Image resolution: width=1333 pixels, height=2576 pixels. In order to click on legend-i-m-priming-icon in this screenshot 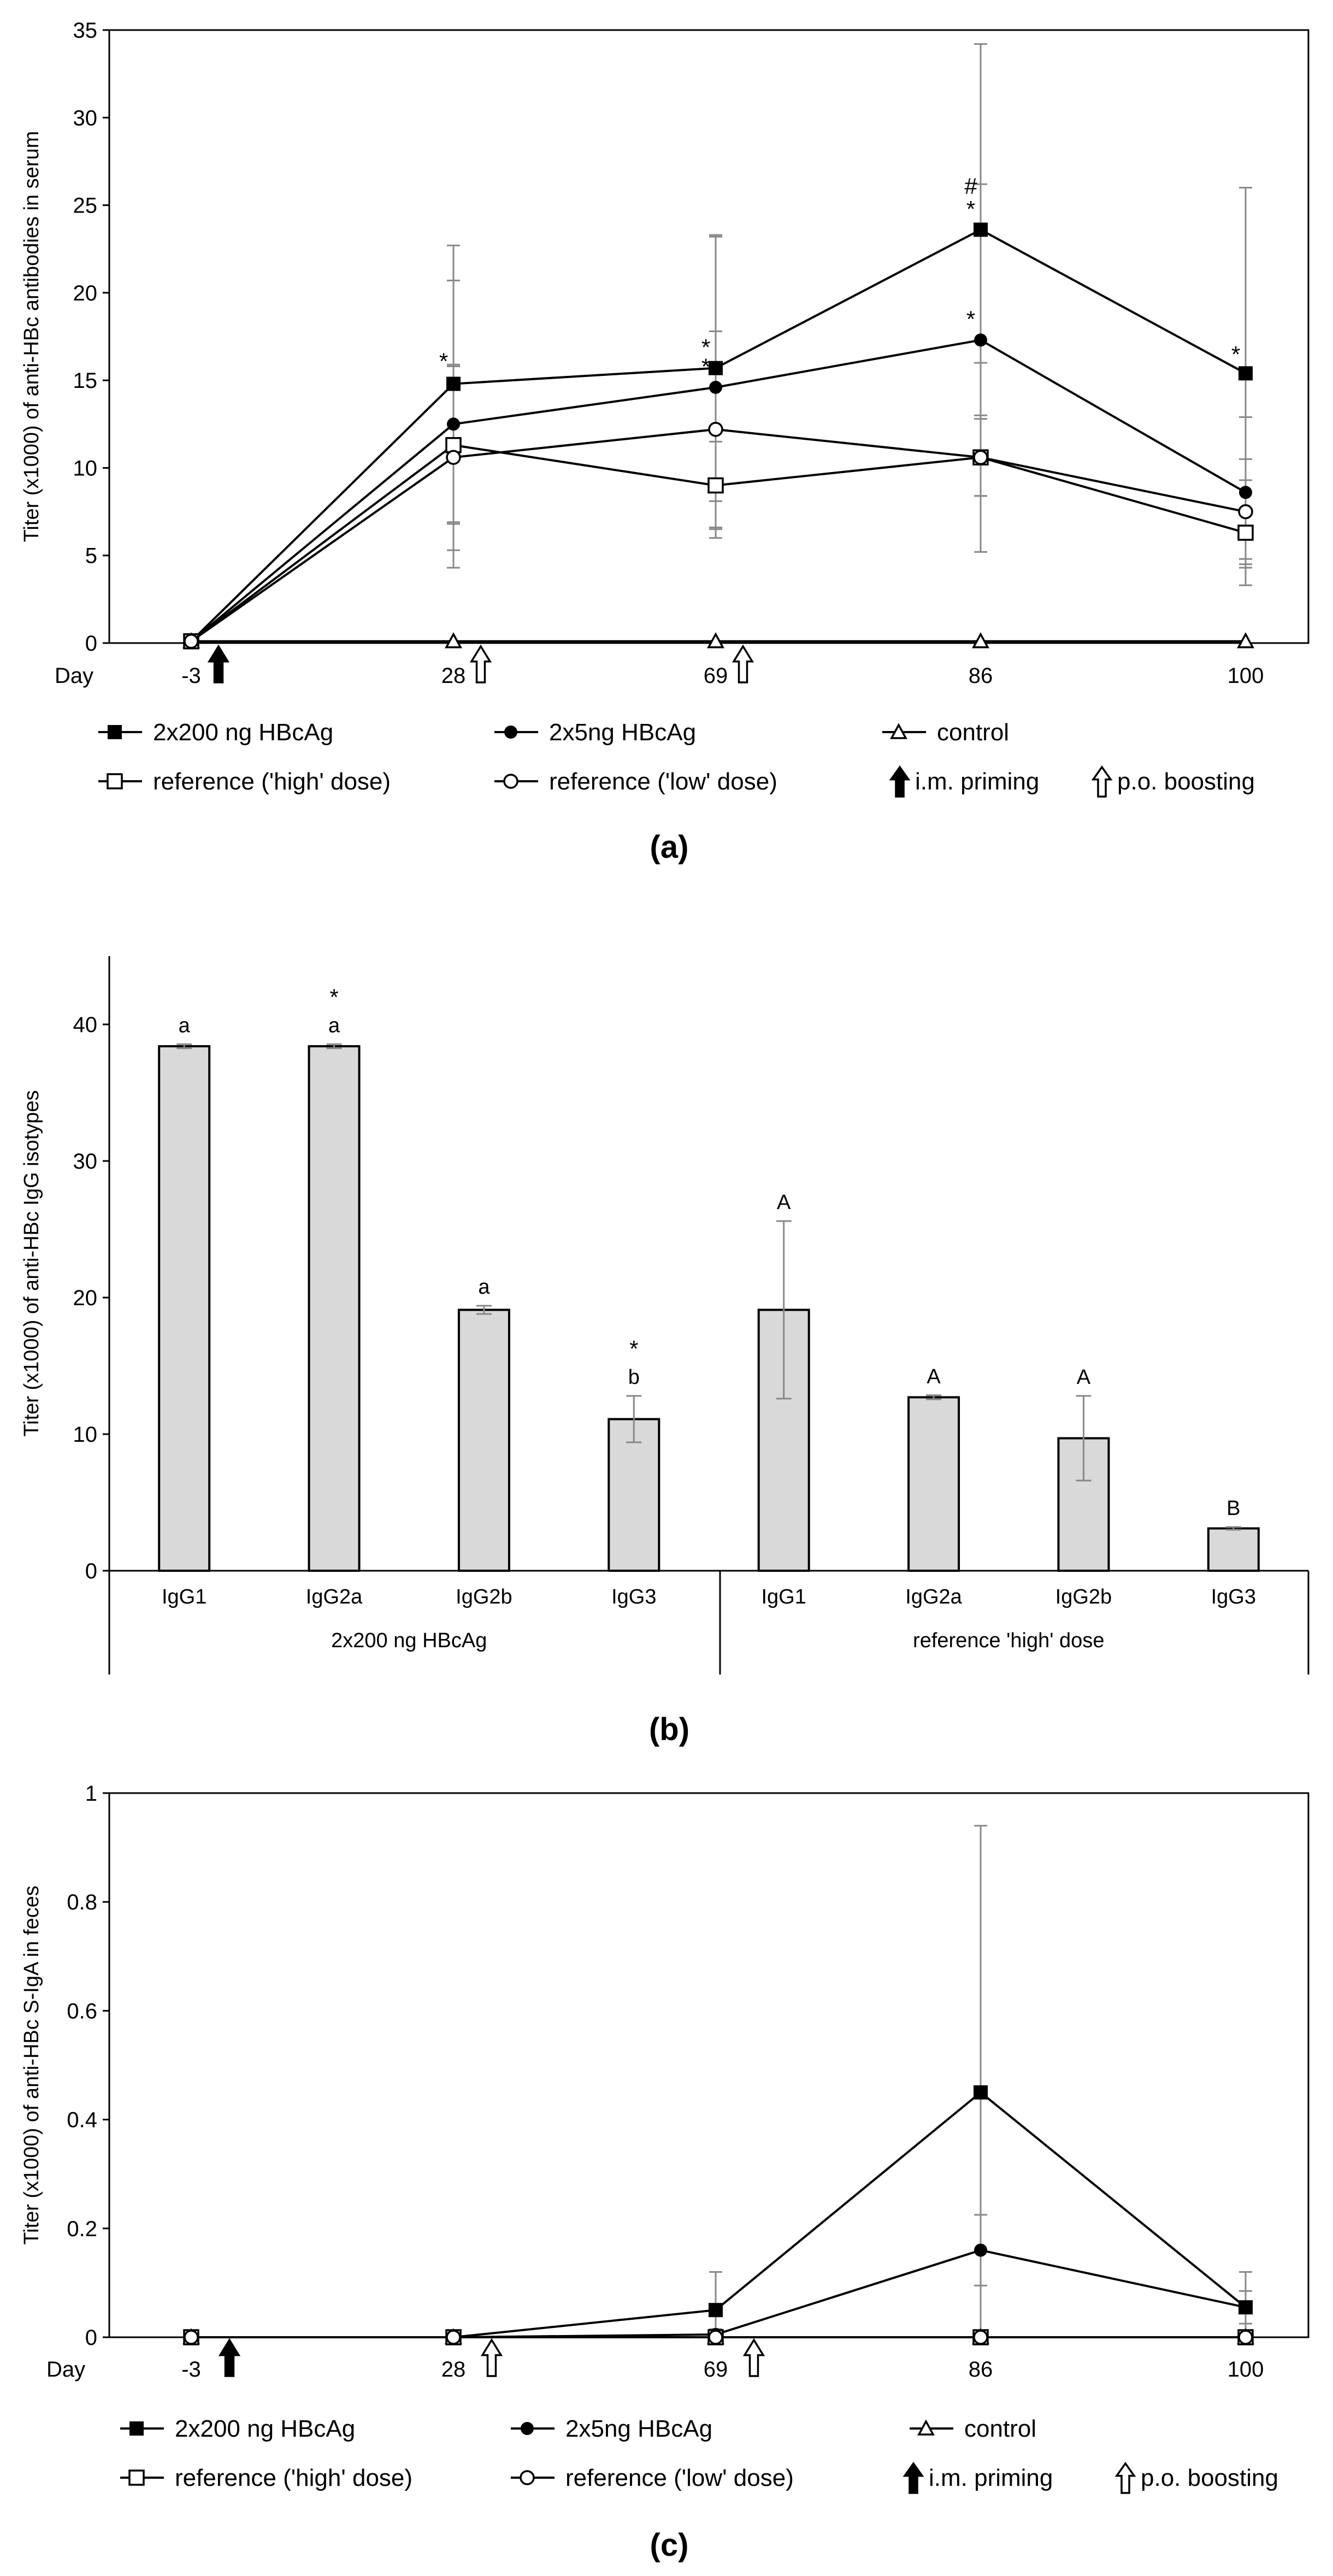, I will do `click(913, 2478)`.